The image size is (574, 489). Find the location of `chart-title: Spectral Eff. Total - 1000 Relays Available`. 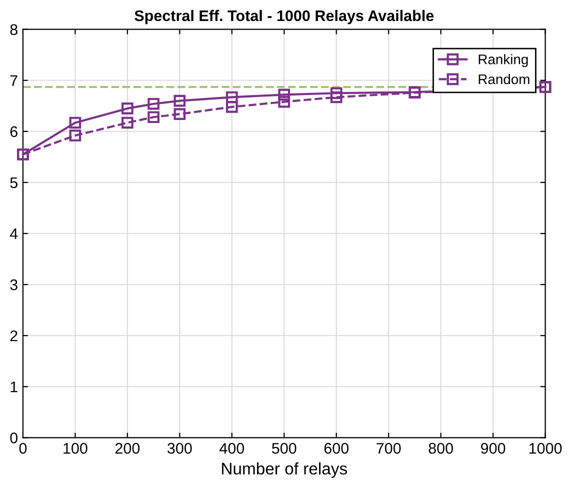

chart-title: Spectral Eff. Total - 1000 Relays Available is located at coordinates (284, 17).